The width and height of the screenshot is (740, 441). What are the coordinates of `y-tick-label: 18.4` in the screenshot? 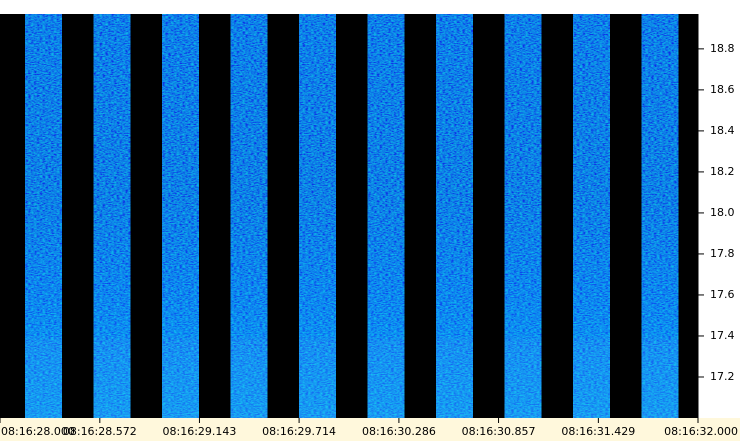 It's located at (722, 130).